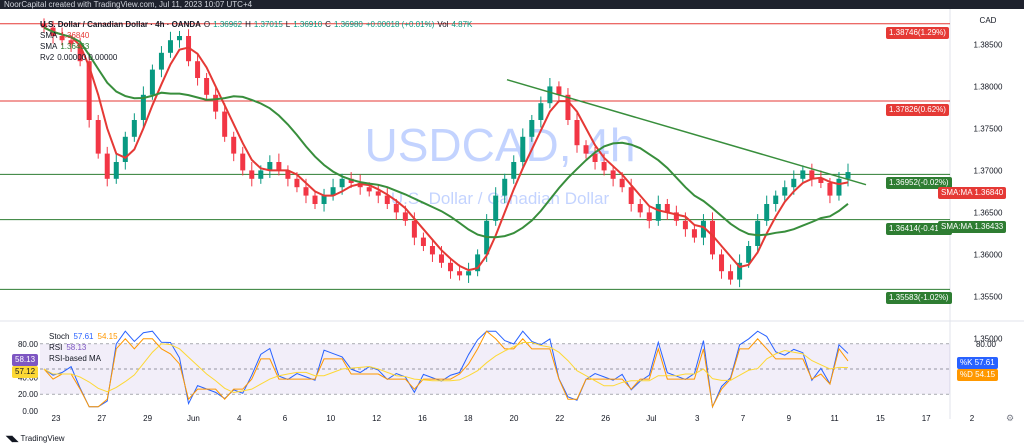 This screenshot has width=1024, height=444. I want to click on vol-label: Vol, so click(443, 24).